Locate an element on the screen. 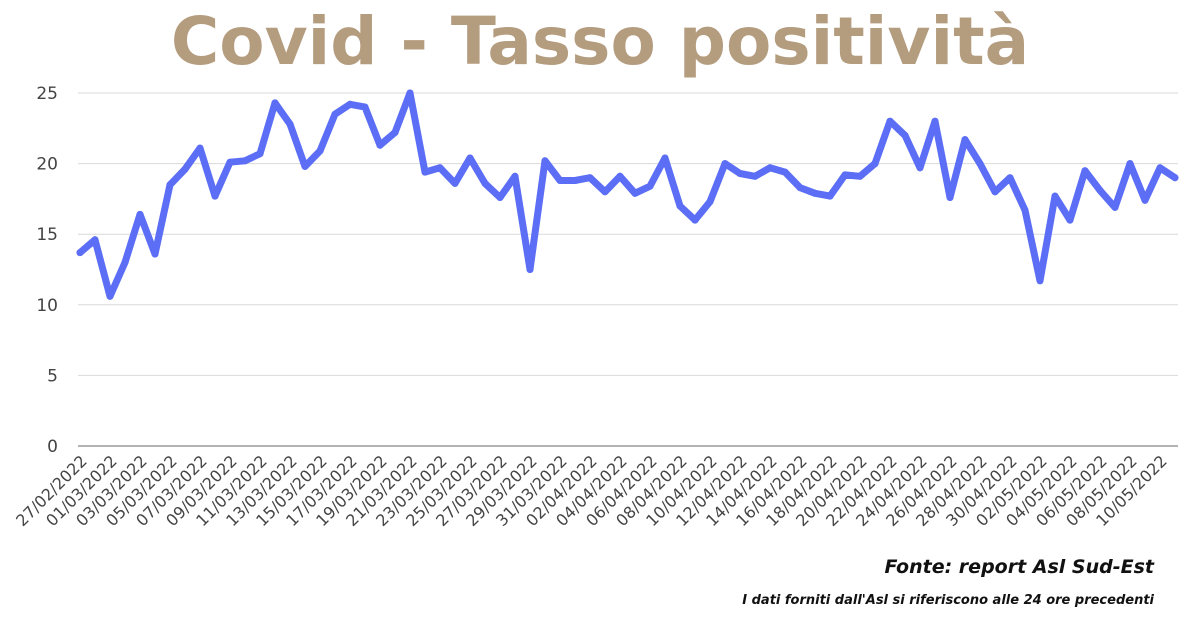 The image size is (1200, 630). chart-title: Covid - Tasso positività is located at coordinates (600, 41).